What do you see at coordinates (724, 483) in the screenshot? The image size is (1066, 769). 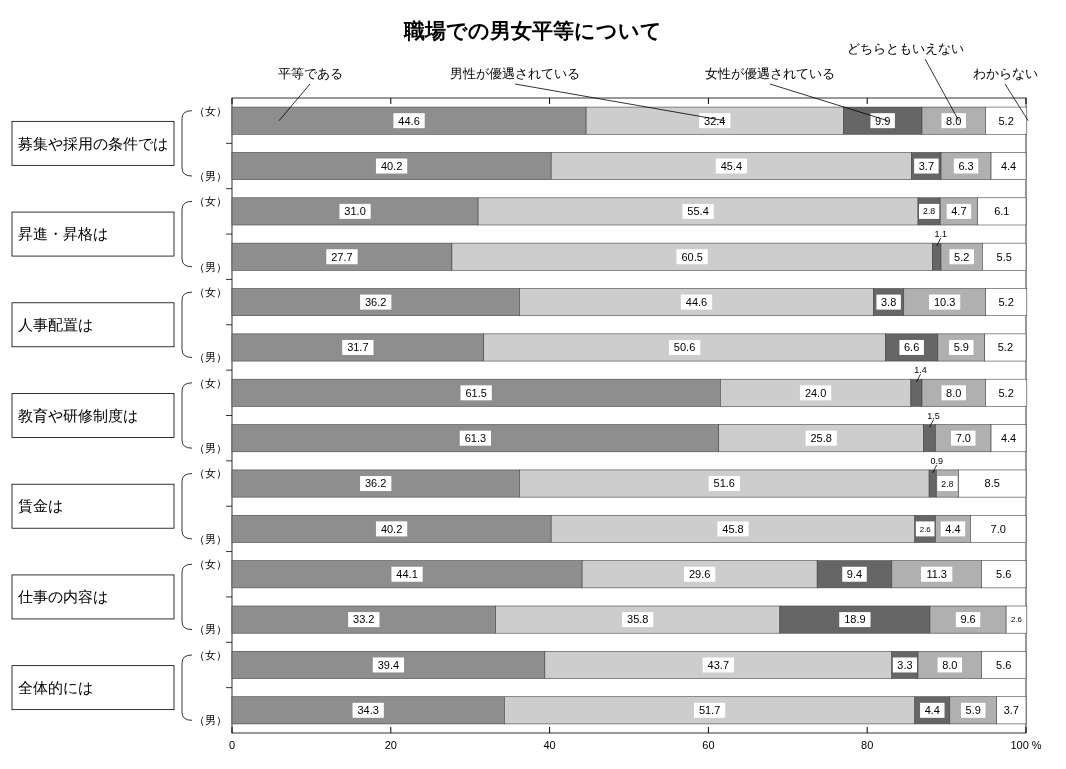 I see `data-label: 51.6` at bounding box center [724, 483].